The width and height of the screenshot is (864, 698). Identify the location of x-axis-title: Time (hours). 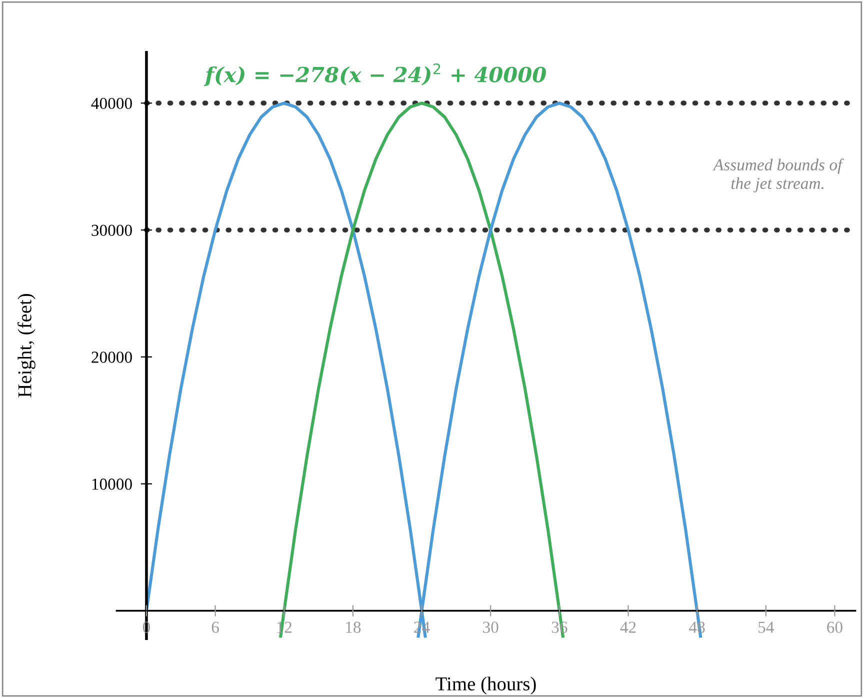
(486, 685).